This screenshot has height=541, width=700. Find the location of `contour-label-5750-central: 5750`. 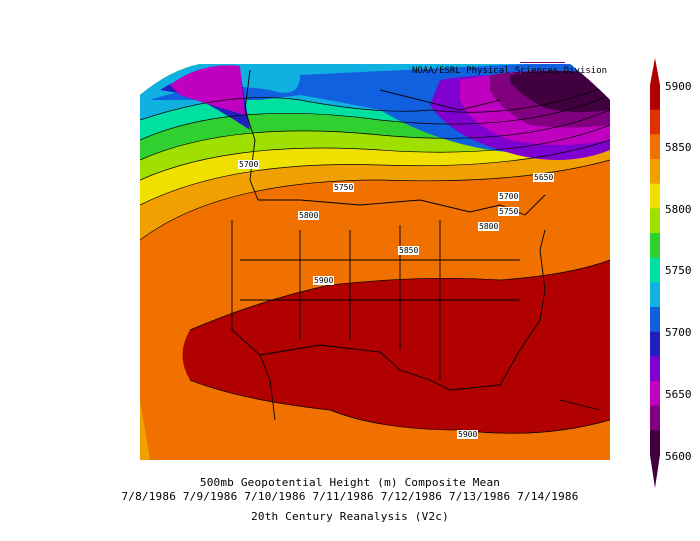

contour-label-5750-central: 5750 is located at coordinates (344, 187).